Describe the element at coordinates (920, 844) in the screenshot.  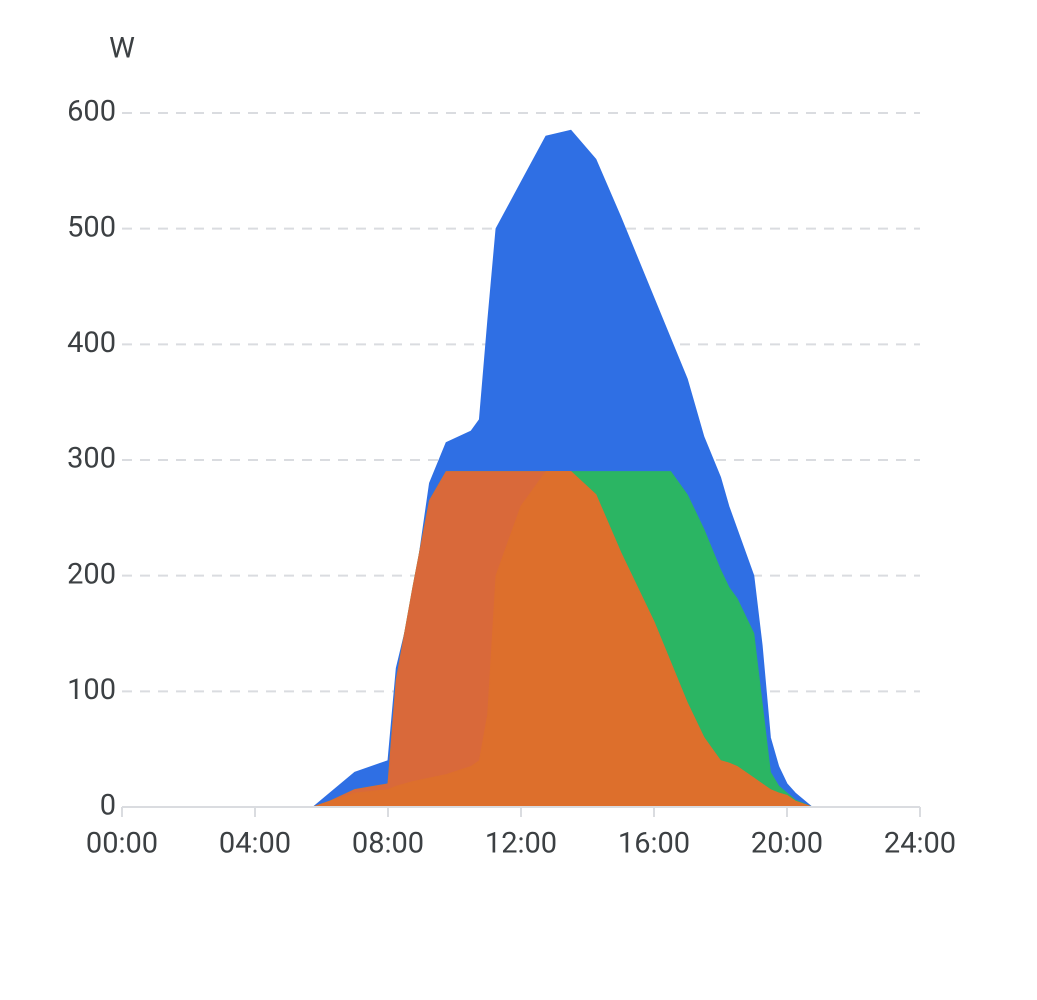
I see `x-tick-label: 24:00` at that location.